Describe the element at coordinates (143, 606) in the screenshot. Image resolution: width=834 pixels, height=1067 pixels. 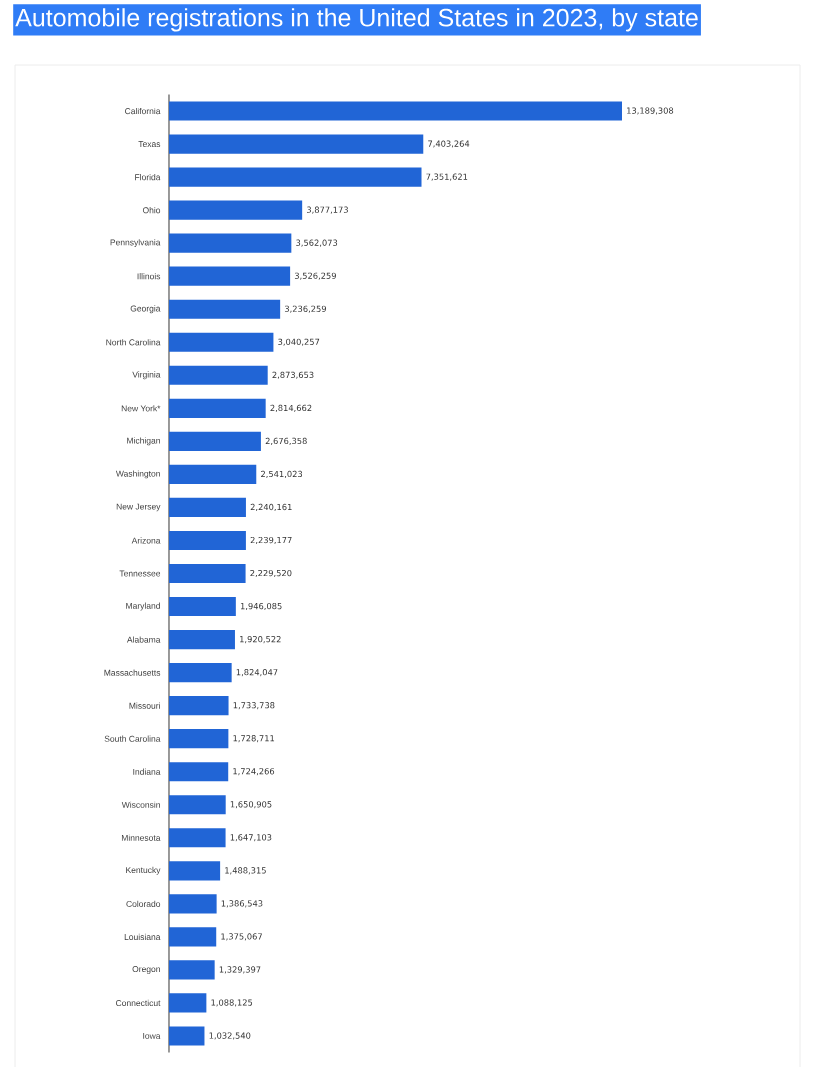
I see `y-tick-label: Maryland` at that location.